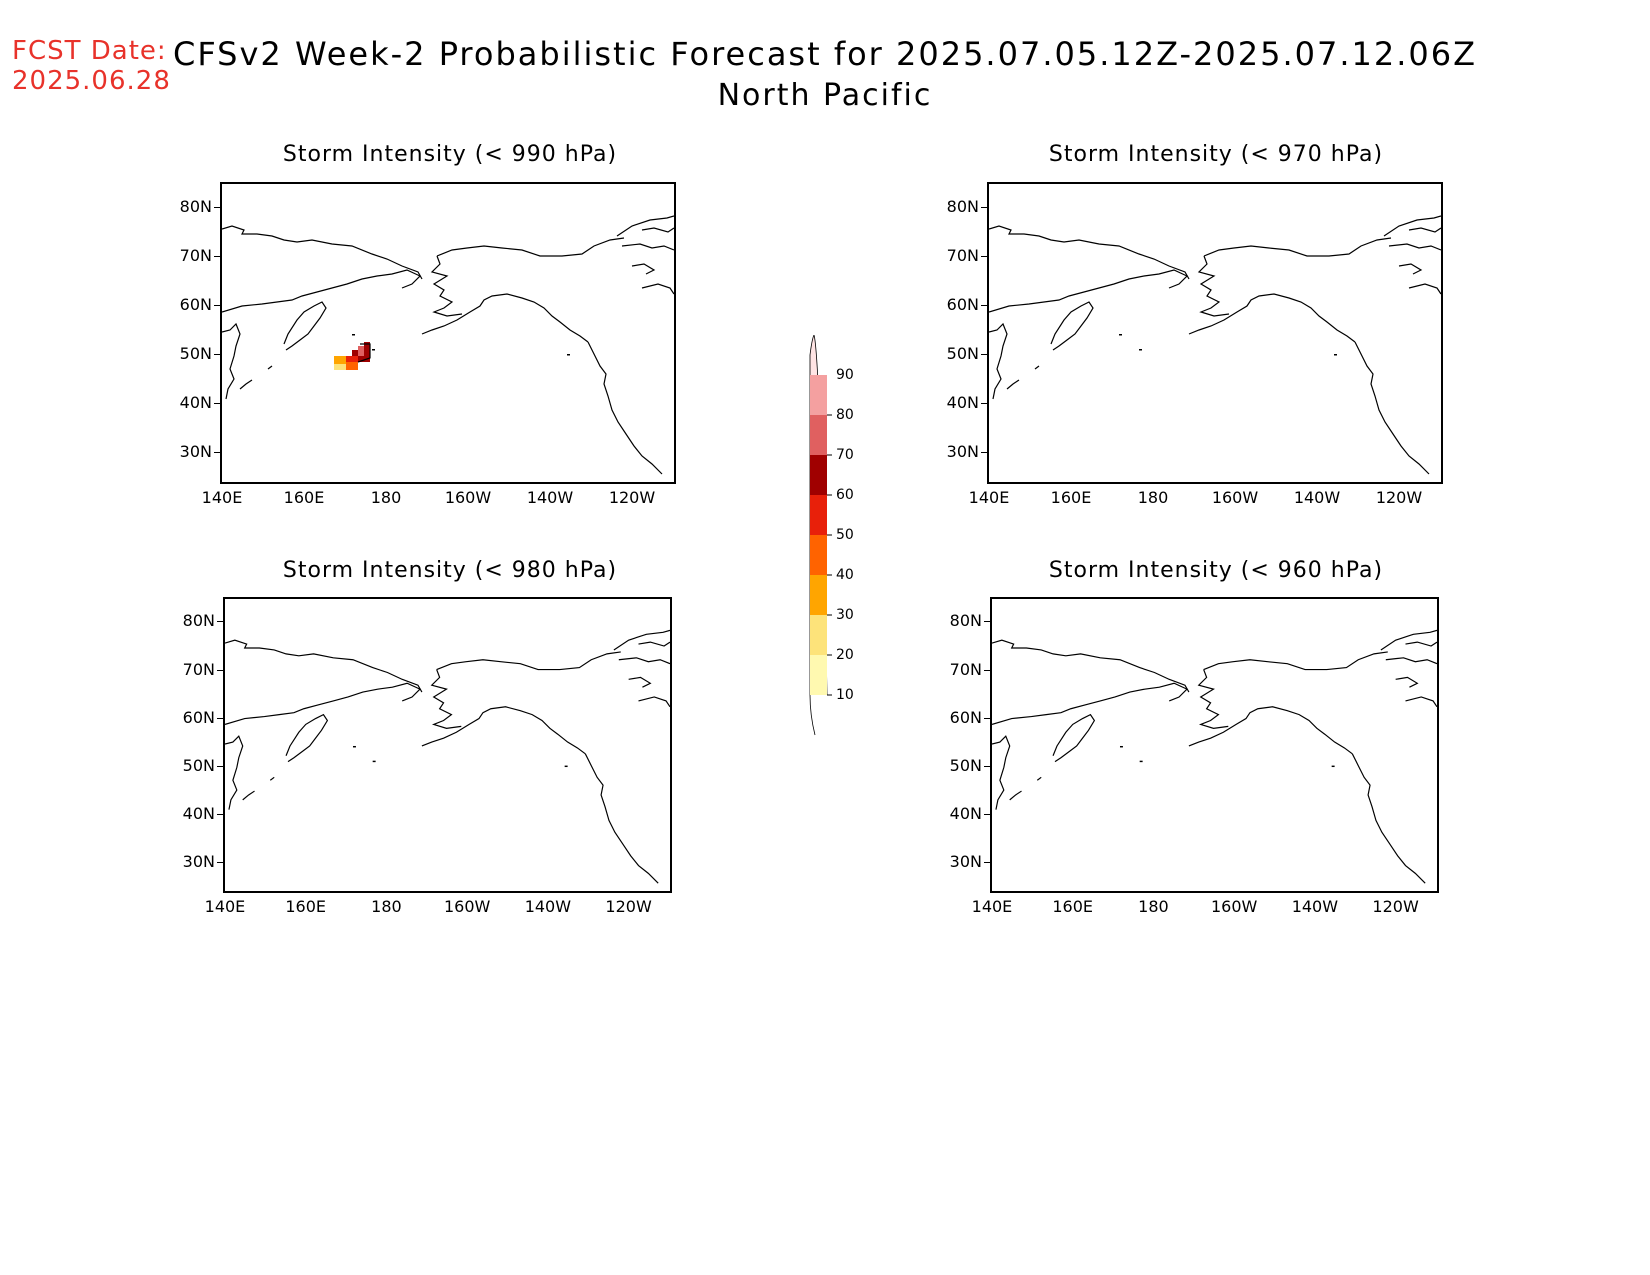 The height and width of the screenshot is (1275, 1650). What do you see at coordinates (450, 570) in the screenshot?
I see `panel-title: Storm Intensity (< 980 hPa)` at bounding box center [450, 570].